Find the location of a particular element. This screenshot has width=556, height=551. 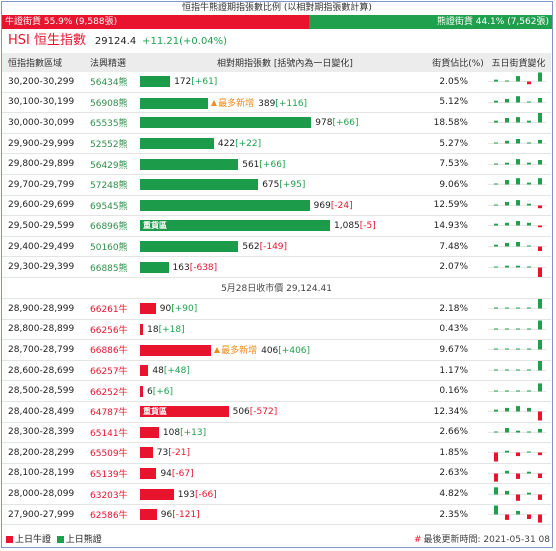

bear-row: 30,100-30,199 56908熊 最多新增 389[+116] 5.12% is located at coordinates (276, 103).